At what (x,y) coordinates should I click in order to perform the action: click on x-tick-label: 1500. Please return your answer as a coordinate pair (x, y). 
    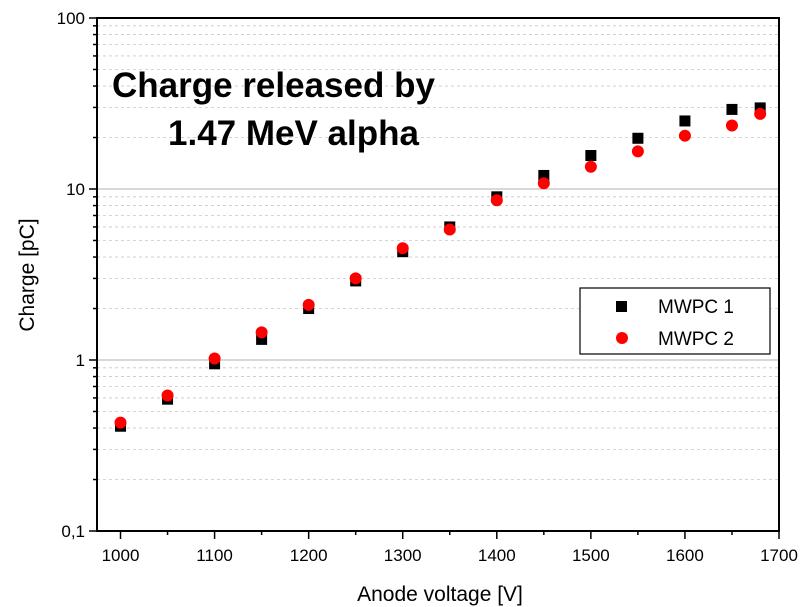
    Looking at the image, I should click on (591, 555).